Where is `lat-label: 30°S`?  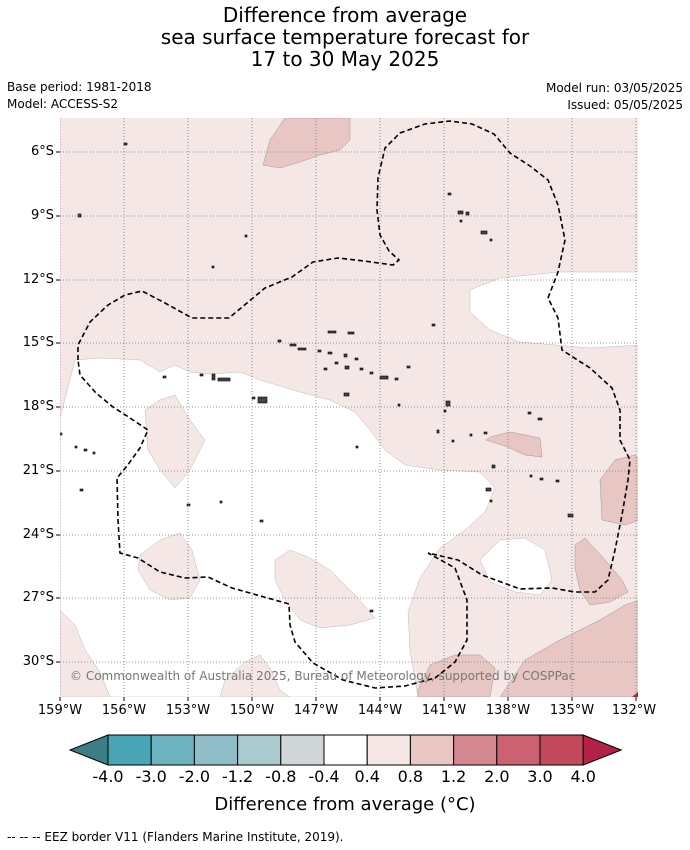
lat-label: 30°S is located at coordinates (38, 661).